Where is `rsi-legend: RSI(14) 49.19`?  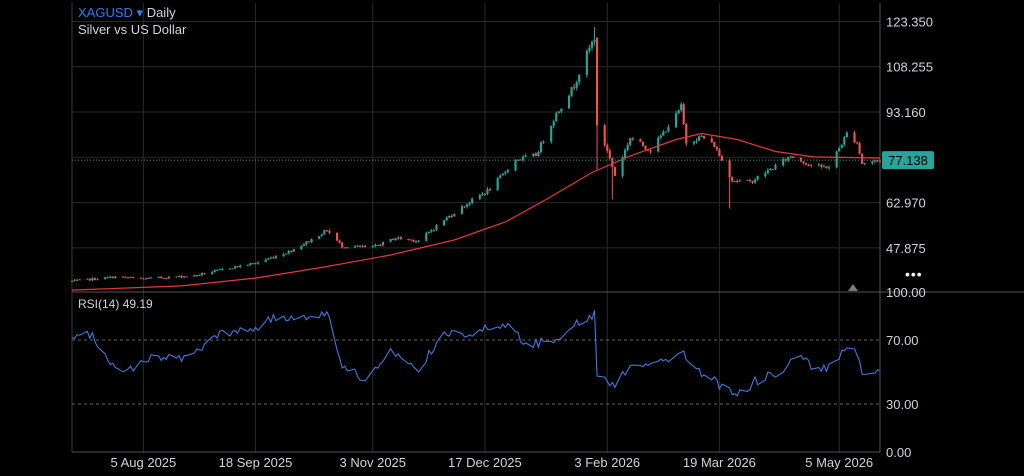 rsi-legend: RSI(14) 49.19 is located at coordinates (115, 304).